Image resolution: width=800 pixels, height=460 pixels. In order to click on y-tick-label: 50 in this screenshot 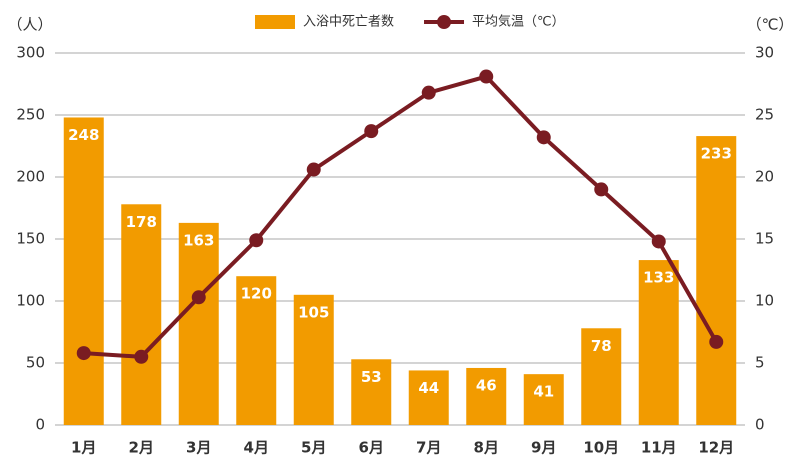, I will do `click(35, 363)`.